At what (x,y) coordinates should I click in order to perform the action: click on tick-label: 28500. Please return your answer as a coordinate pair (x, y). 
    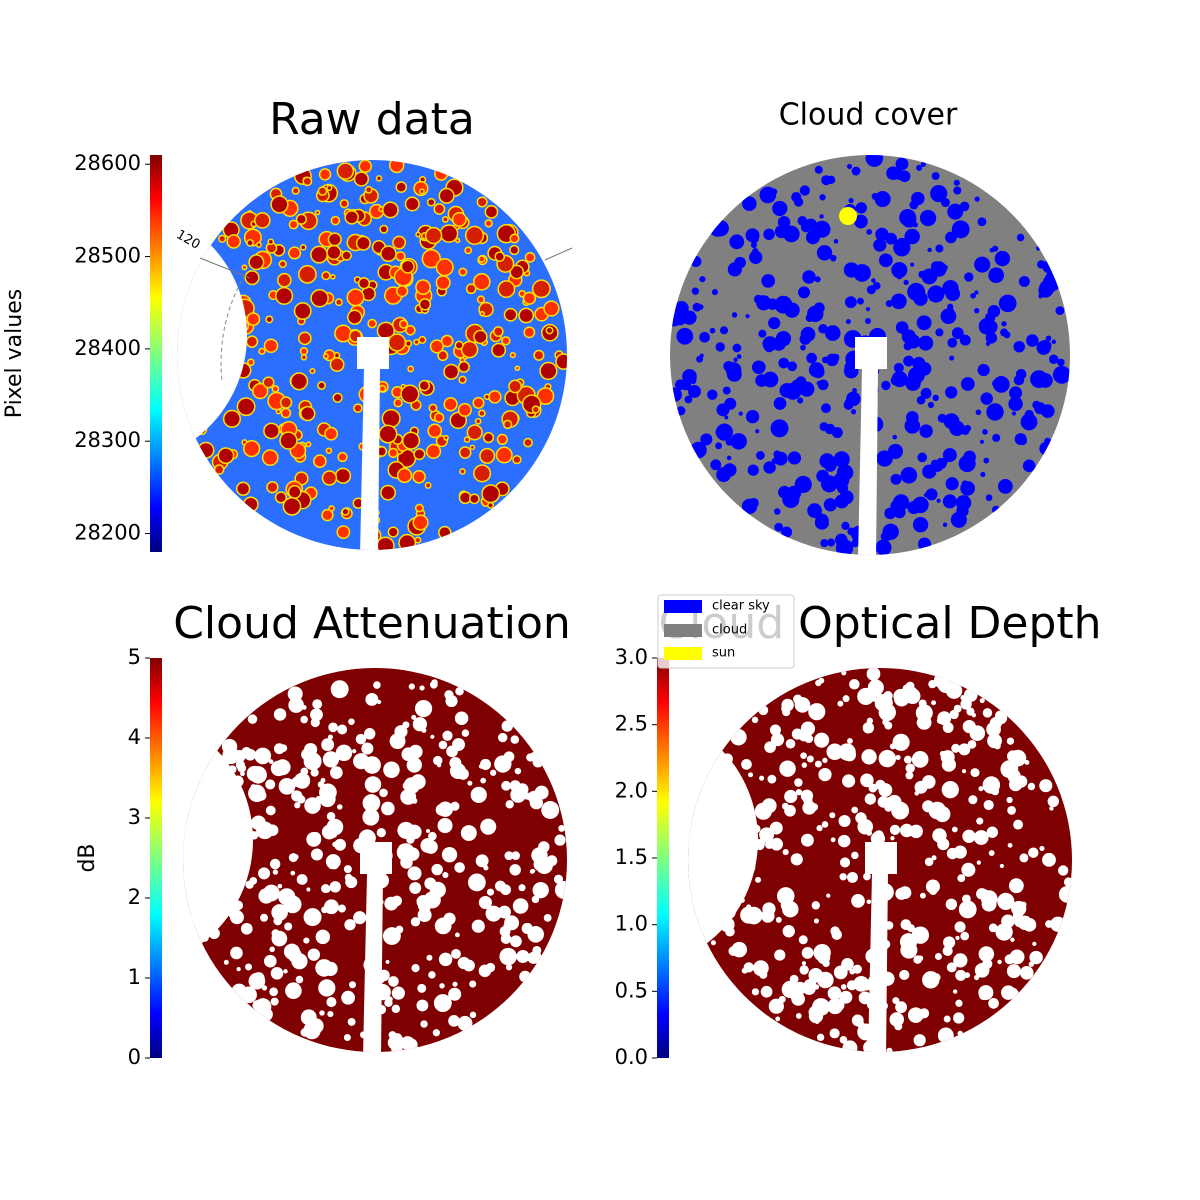
    Looking at the image, I should click on (107, 256).